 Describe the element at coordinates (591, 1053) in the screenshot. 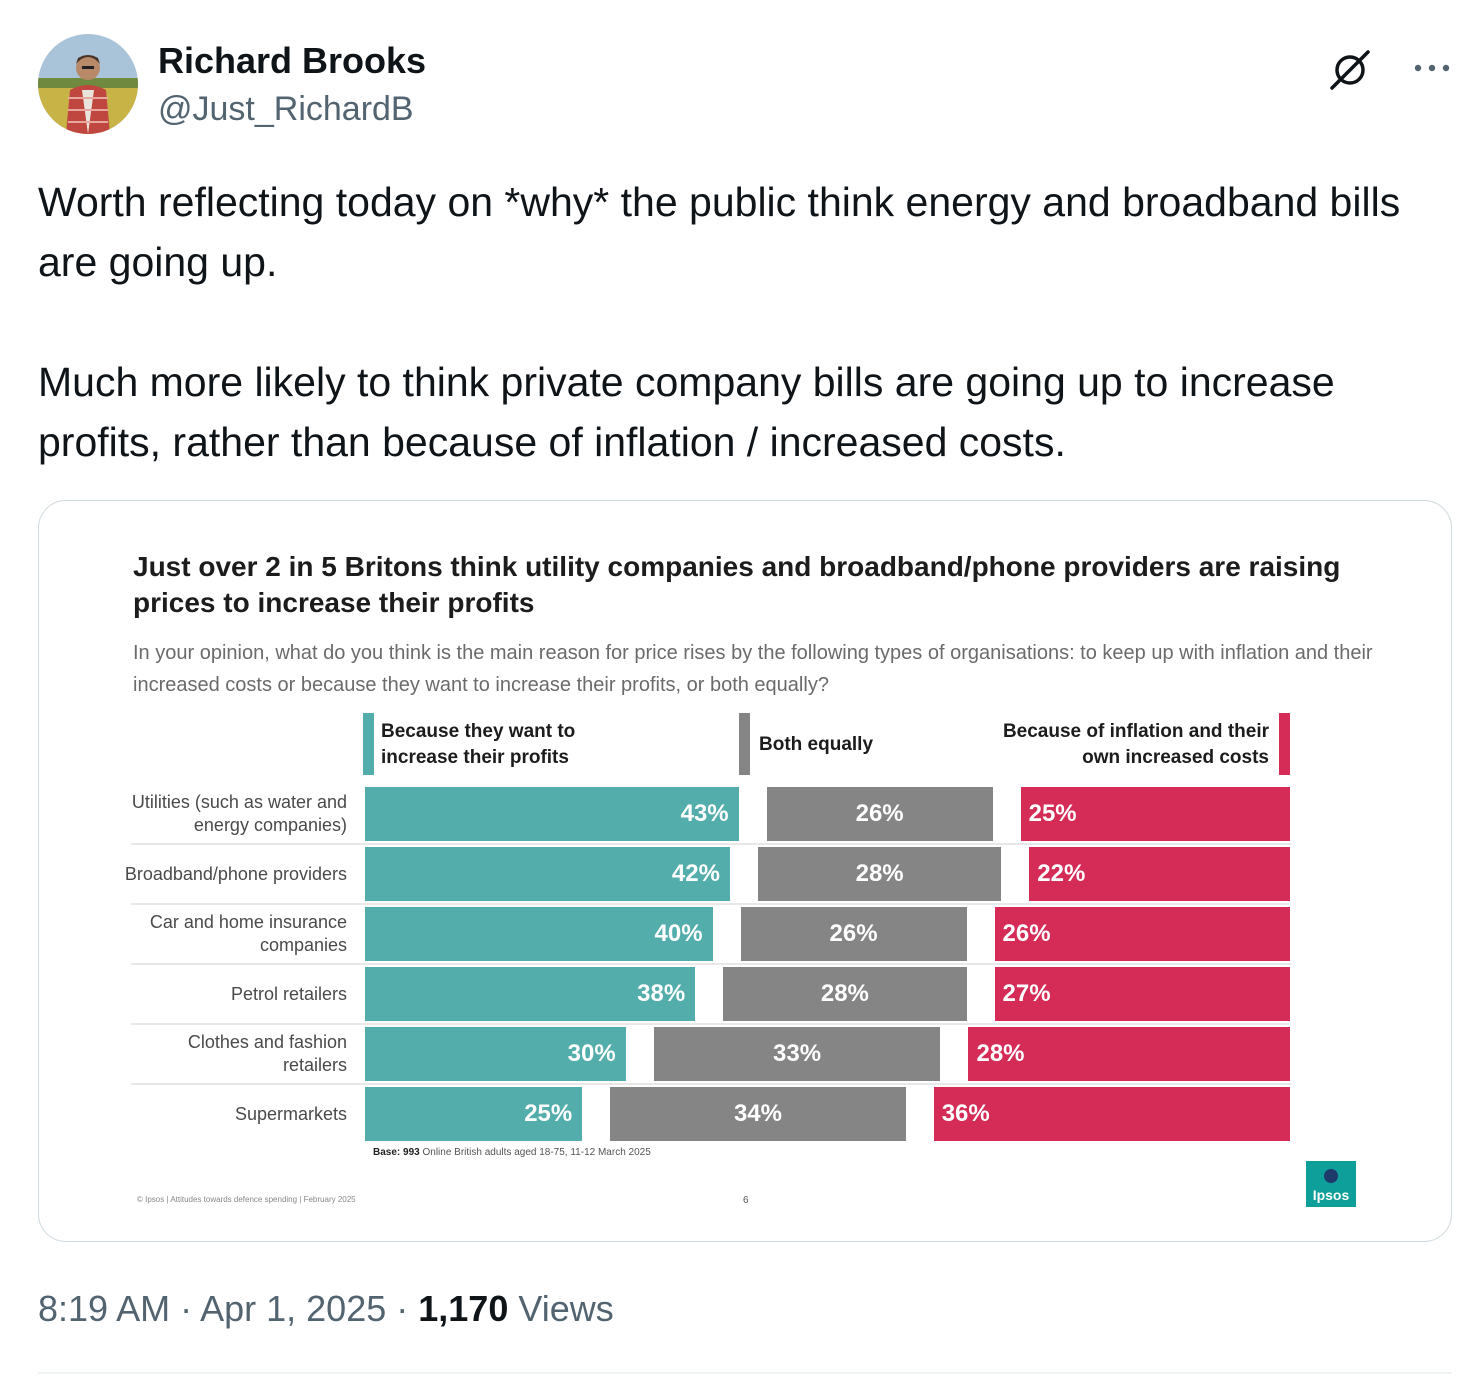

I see `bar-value-label: 30%` at that location.